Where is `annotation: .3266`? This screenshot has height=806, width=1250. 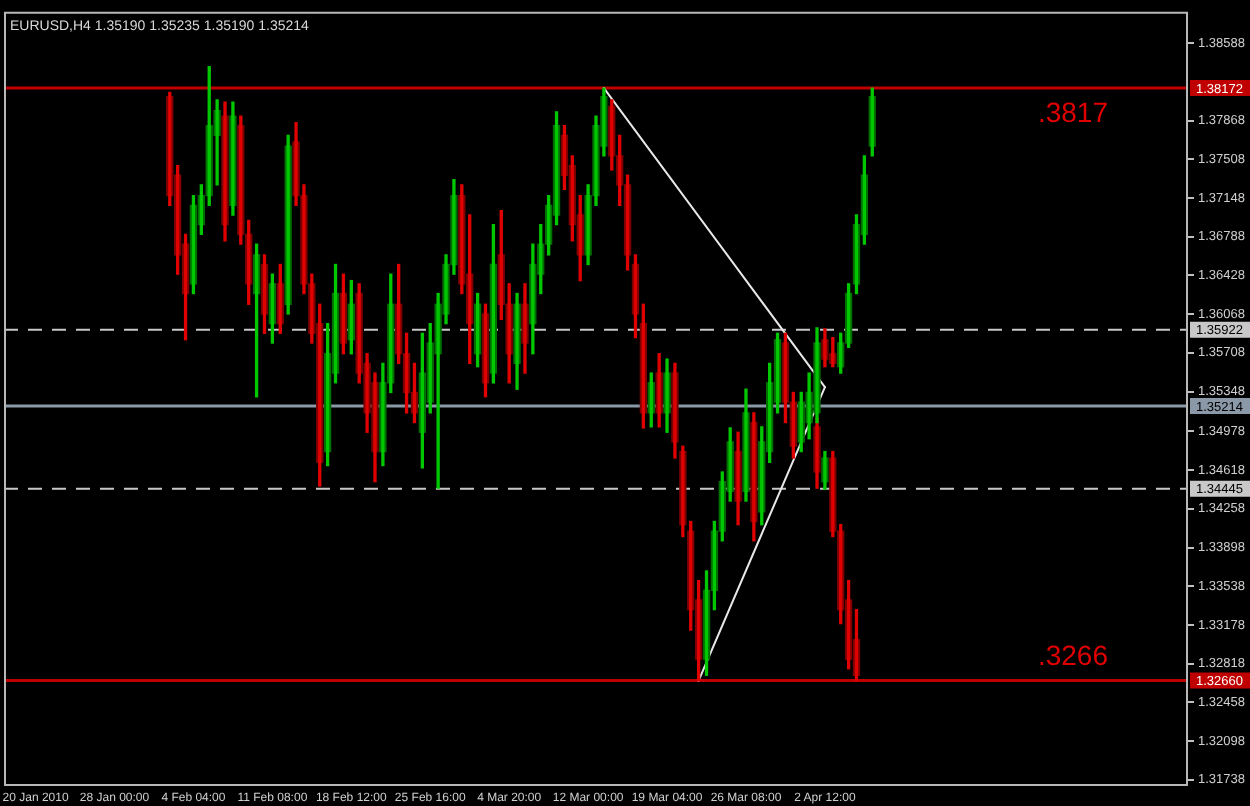
annotation: .3266 is located at coordinates (1073, 654).